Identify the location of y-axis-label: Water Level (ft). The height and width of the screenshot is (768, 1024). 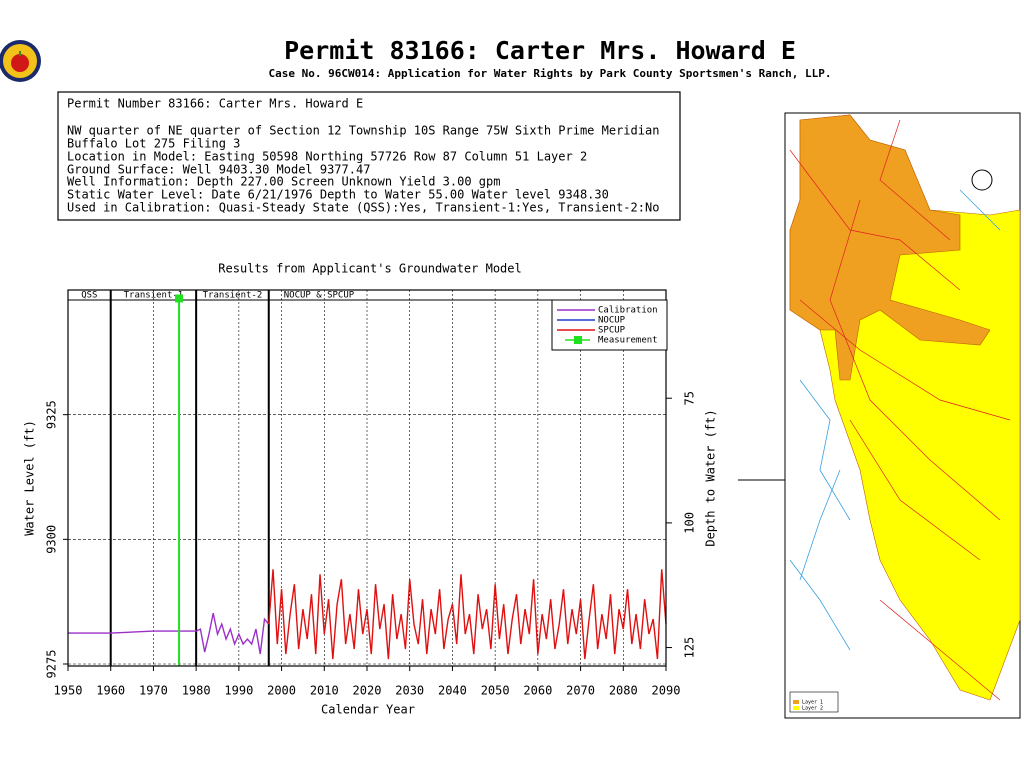
(30, 478).